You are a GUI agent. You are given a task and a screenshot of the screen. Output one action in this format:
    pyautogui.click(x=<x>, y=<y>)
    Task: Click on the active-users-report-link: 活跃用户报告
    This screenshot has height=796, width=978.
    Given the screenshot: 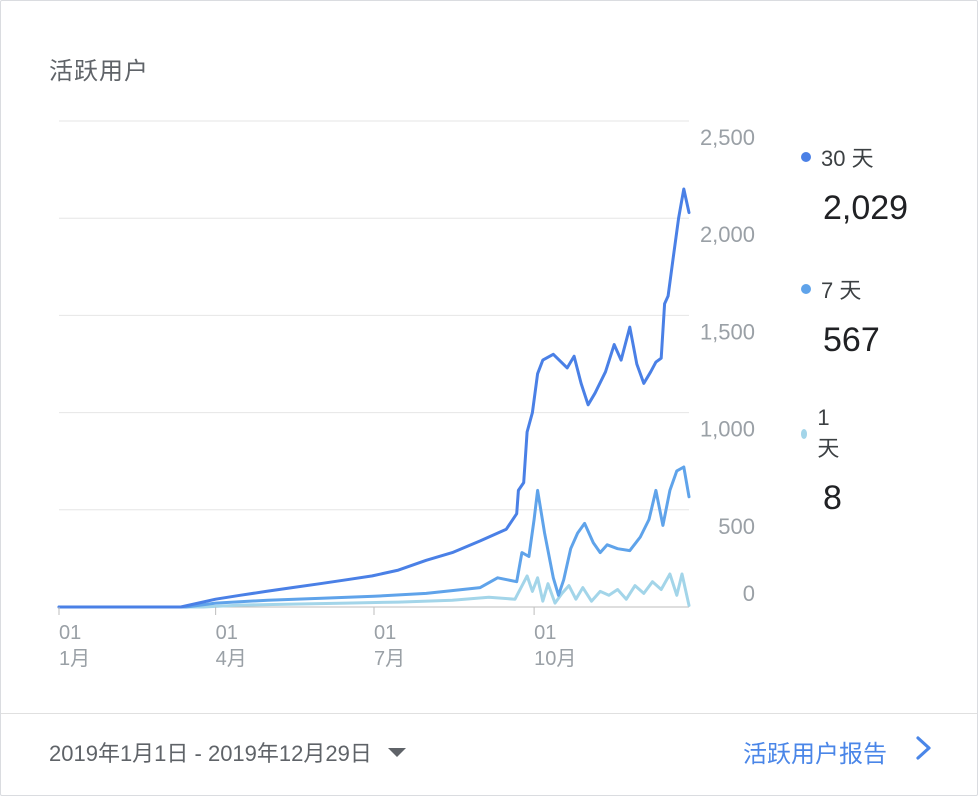 What is the action you would take?
    pyautogui.click(x=838, y=751)
    